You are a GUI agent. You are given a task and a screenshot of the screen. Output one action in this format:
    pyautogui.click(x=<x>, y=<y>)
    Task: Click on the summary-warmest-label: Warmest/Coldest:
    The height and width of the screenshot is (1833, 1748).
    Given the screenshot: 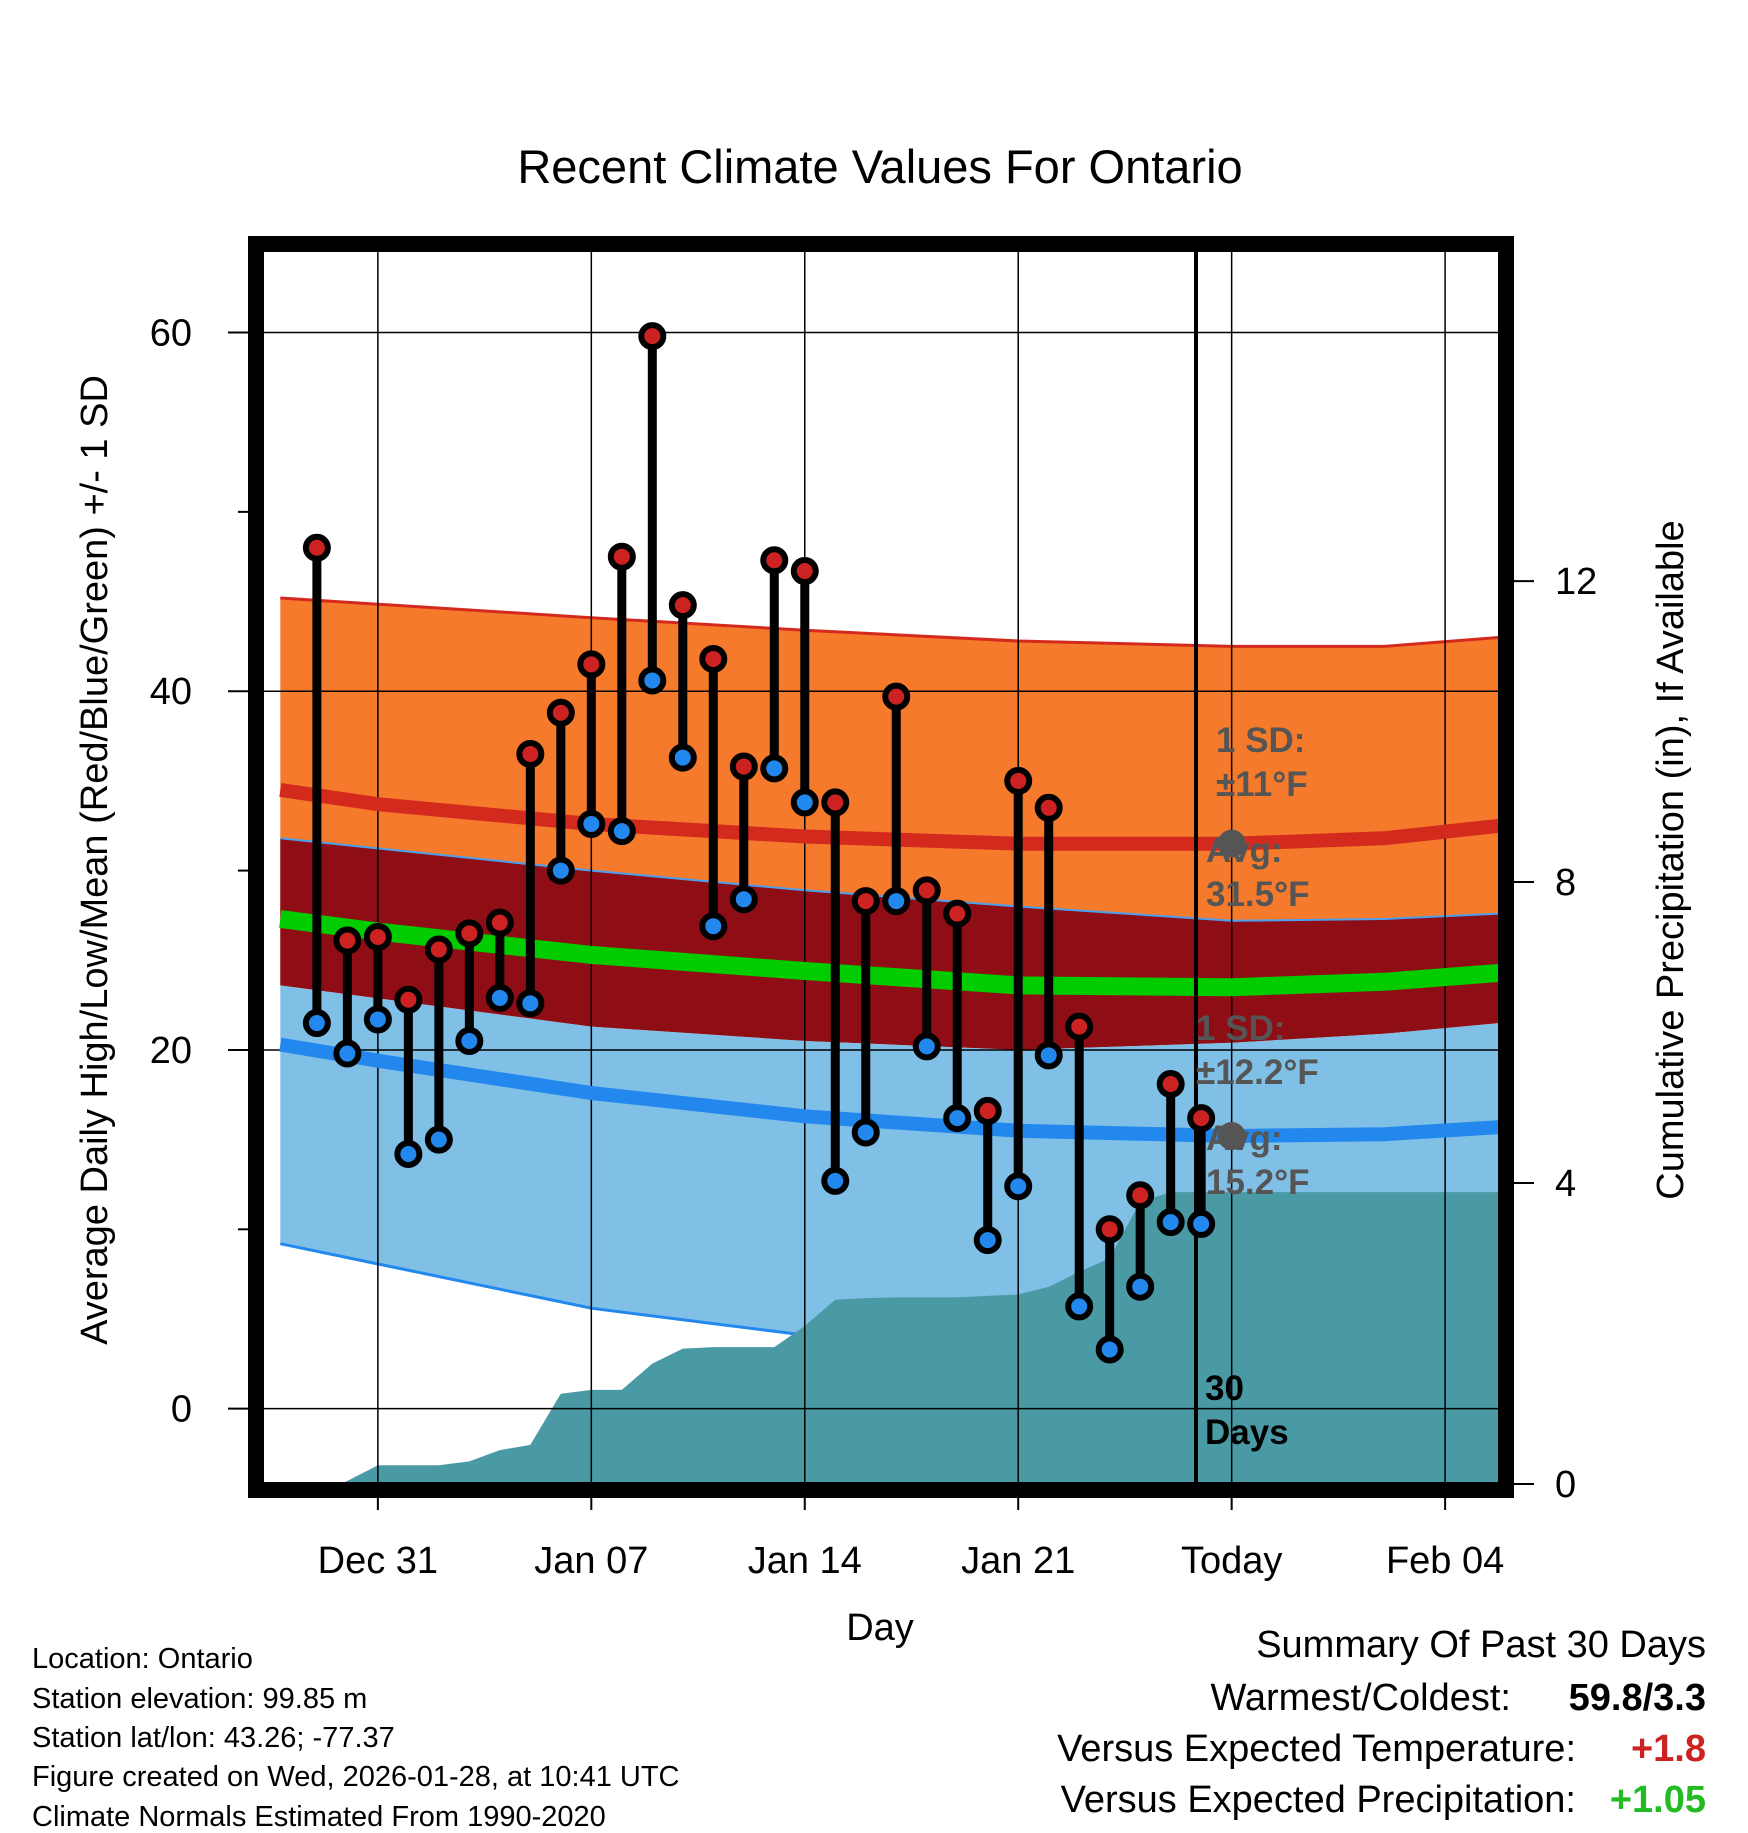 What is the action you would take?
    pyautogui.click(x=1360, y=1698)
    